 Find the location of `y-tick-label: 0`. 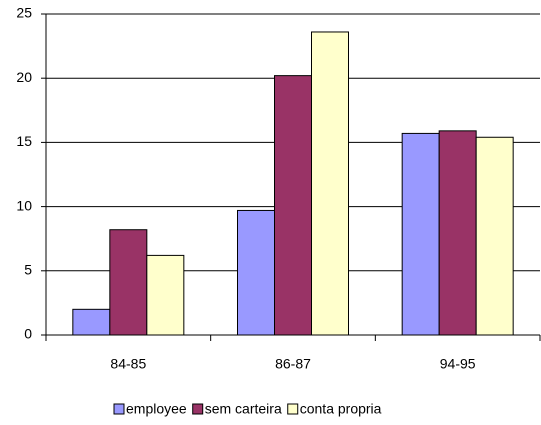

y-tick-label: 0 is located at coordinates (28, 334).